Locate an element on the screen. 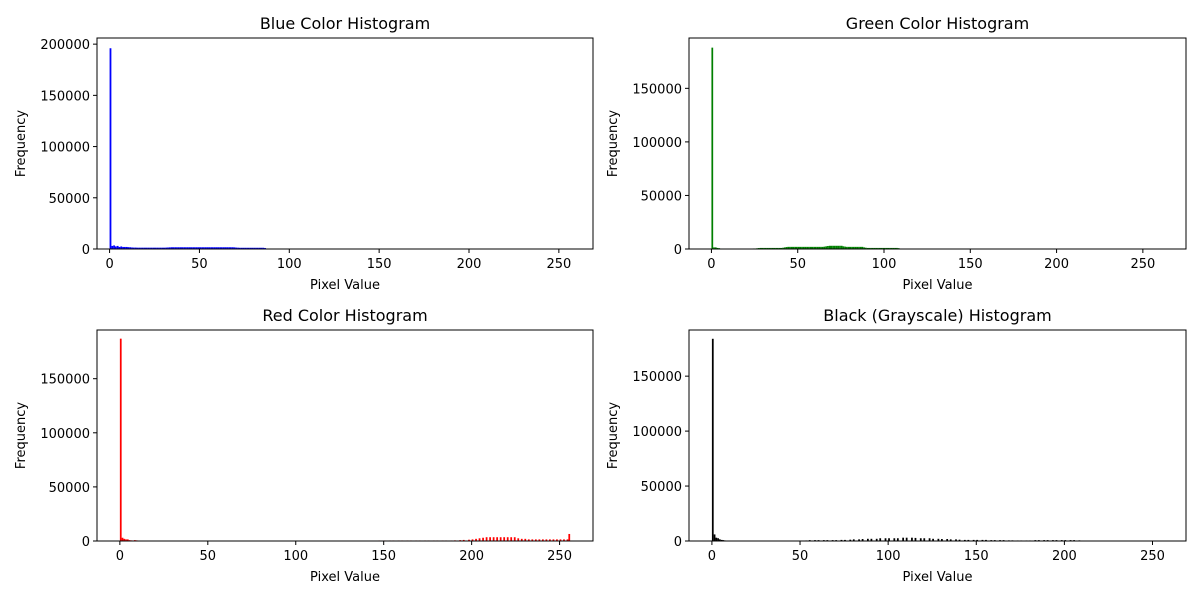 This screenshot has height=600, width=1200. x-tick-label: 150 is located at coordinates (976, 556).